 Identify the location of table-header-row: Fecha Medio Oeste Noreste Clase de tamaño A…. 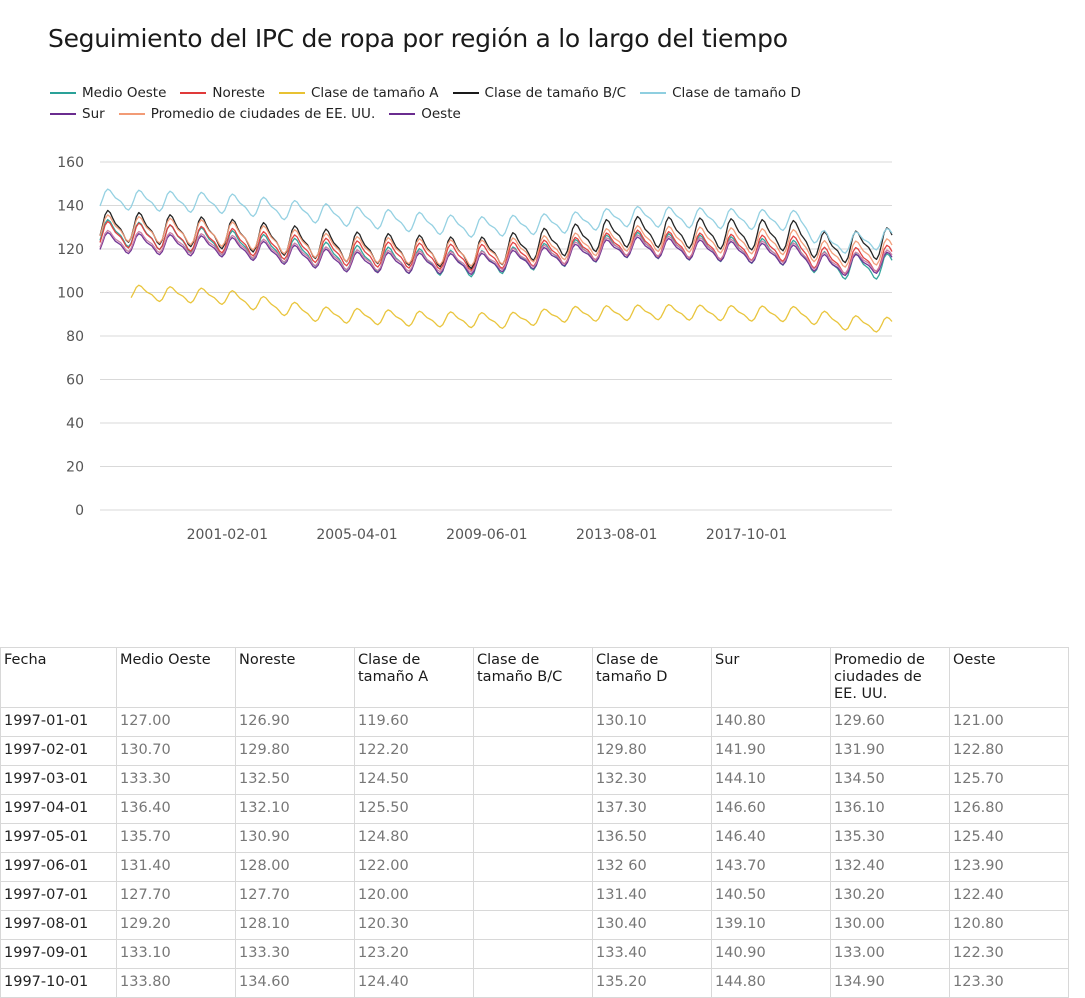
(534, 677).